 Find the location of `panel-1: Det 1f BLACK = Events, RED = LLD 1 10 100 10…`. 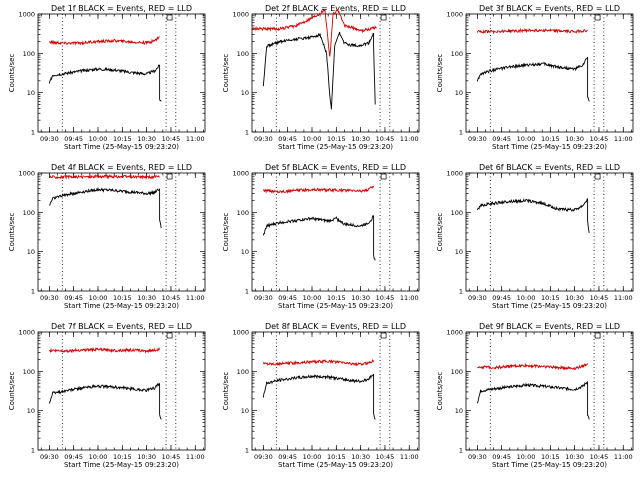

panel-1: Det 1f BLACK = Events, RED = LLD 1 10 100 10… is located at coordinates (107, 77).